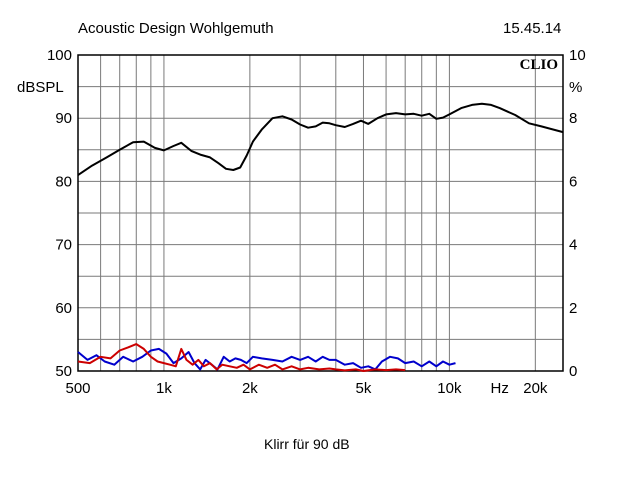 Image resolution: width=640 pixels, height=480 pixels. Describe the element at coordinates (532, 28) in the screenshot. I see `timestamp: 15.45.14` at that location.